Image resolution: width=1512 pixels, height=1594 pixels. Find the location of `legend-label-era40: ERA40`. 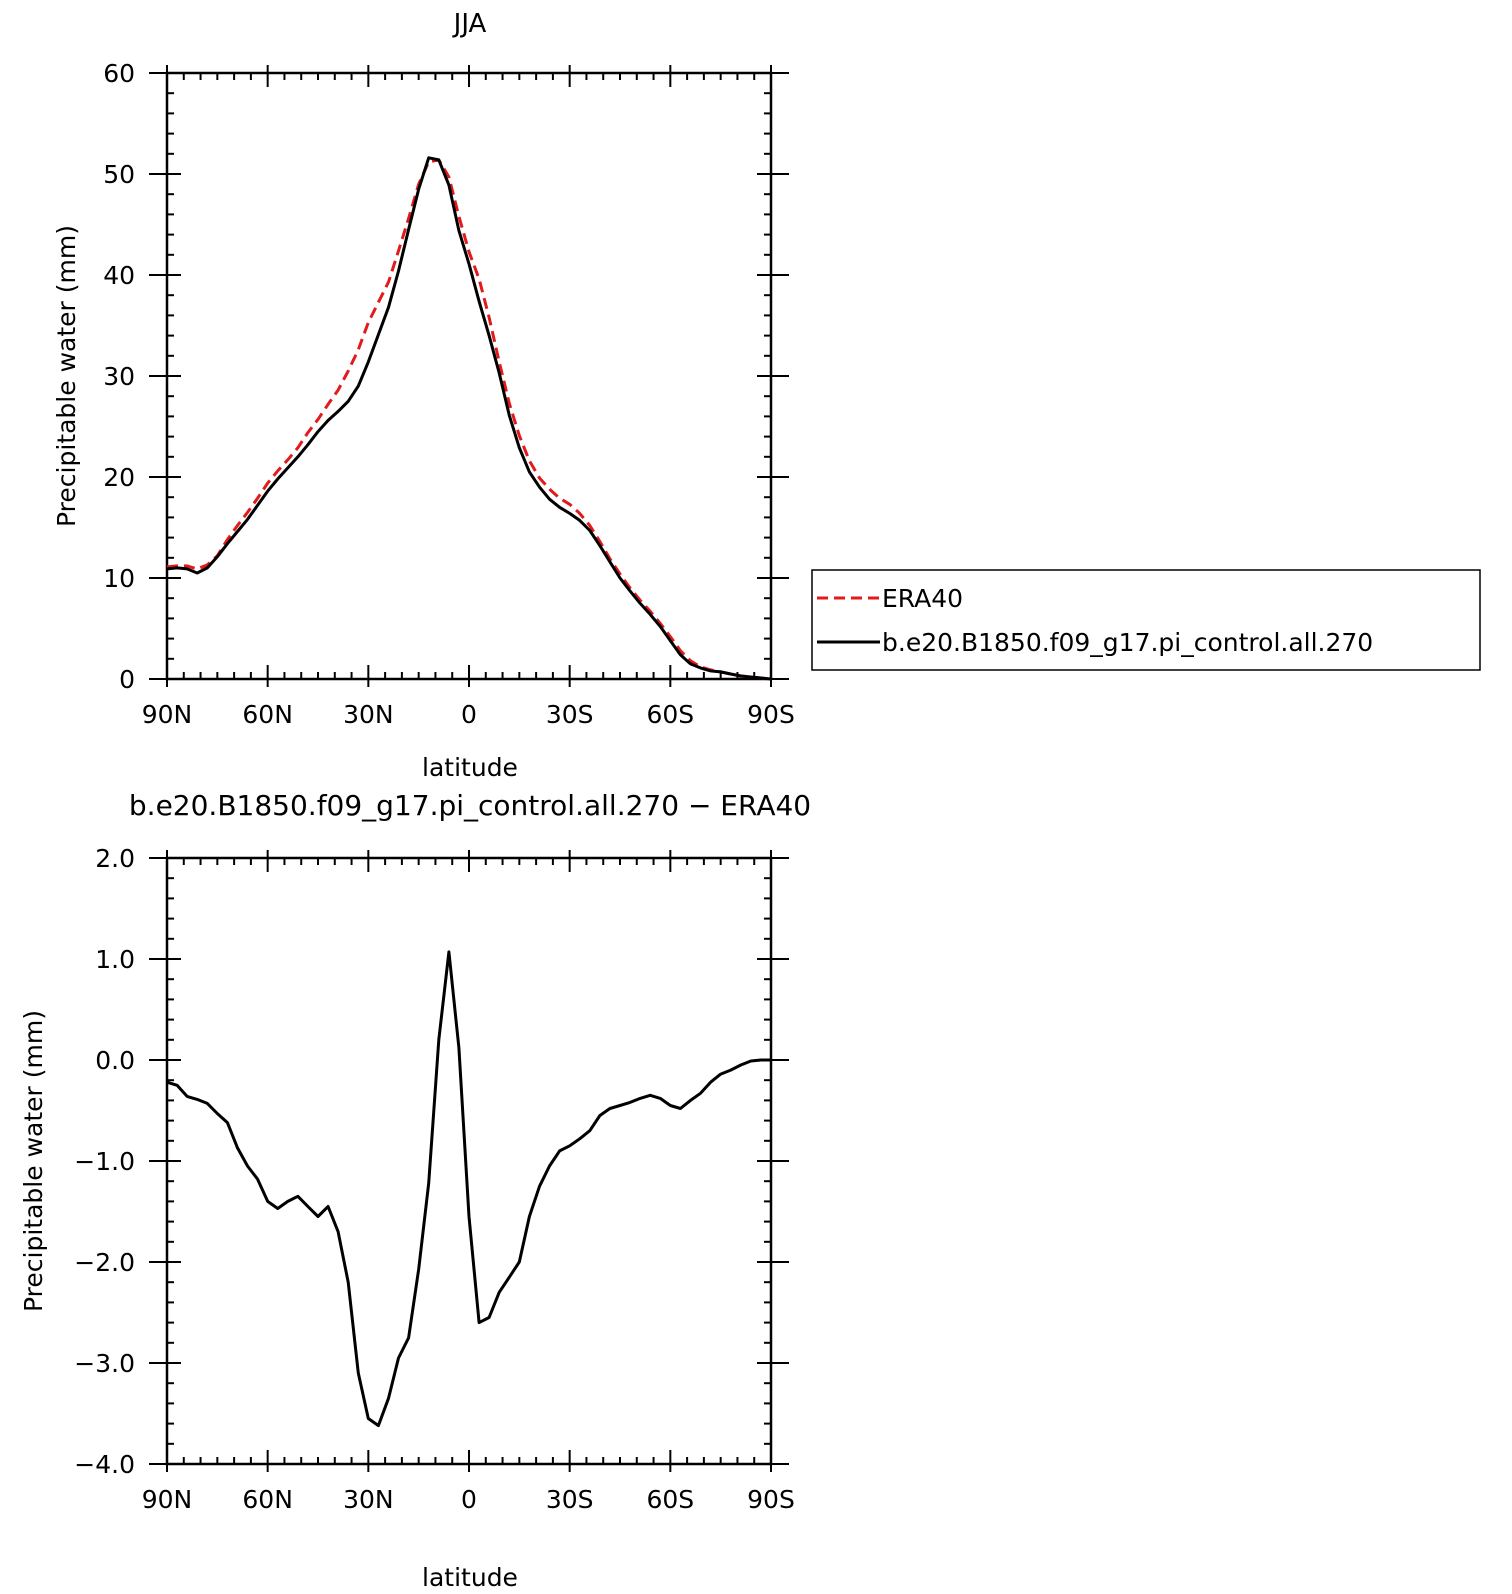

legend-label-era40: ERA40 is located at coordinates (922, 598).